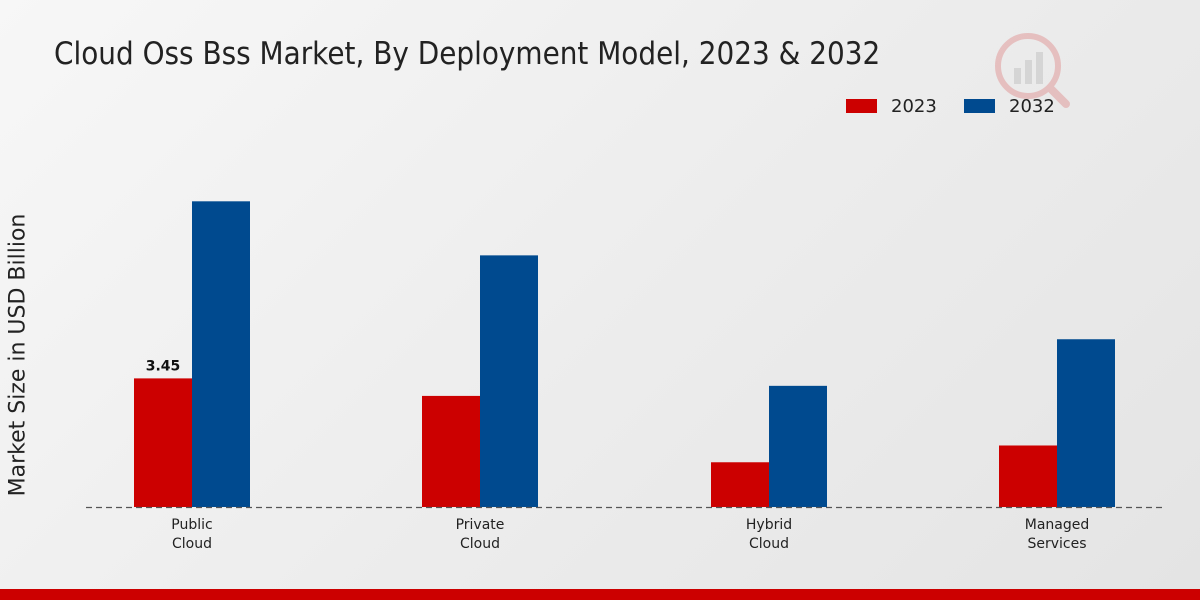 Image resolution: width=1200 pixels, height=600 pixels. I want to click on x-tick-label-public-cloud: Public Cloud, so click(191, 534).